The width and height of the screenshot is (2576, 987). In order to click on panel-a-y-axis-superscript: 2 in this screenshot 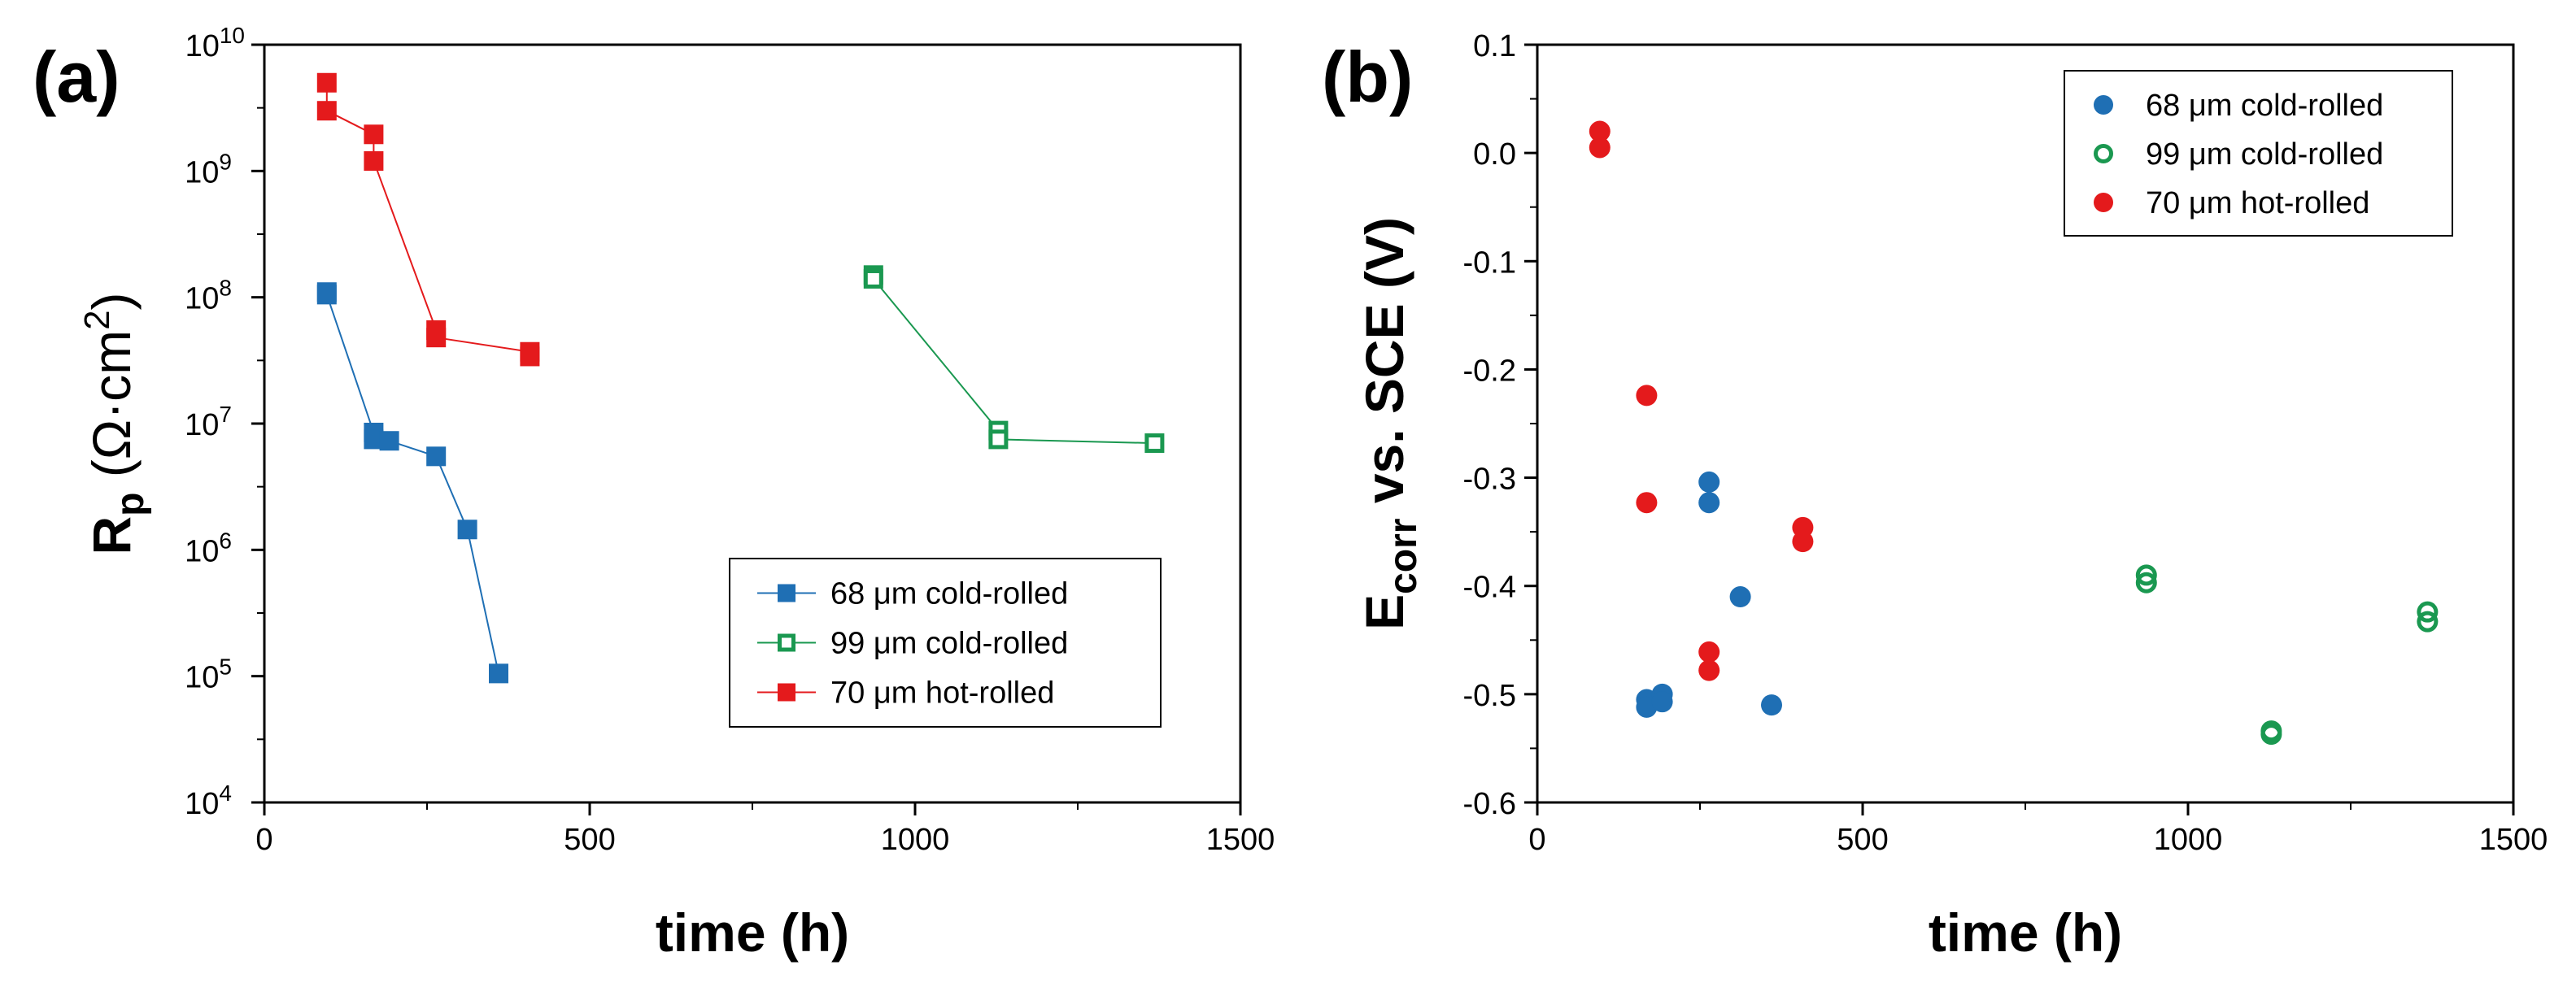, I will do `click(97, 319)`.